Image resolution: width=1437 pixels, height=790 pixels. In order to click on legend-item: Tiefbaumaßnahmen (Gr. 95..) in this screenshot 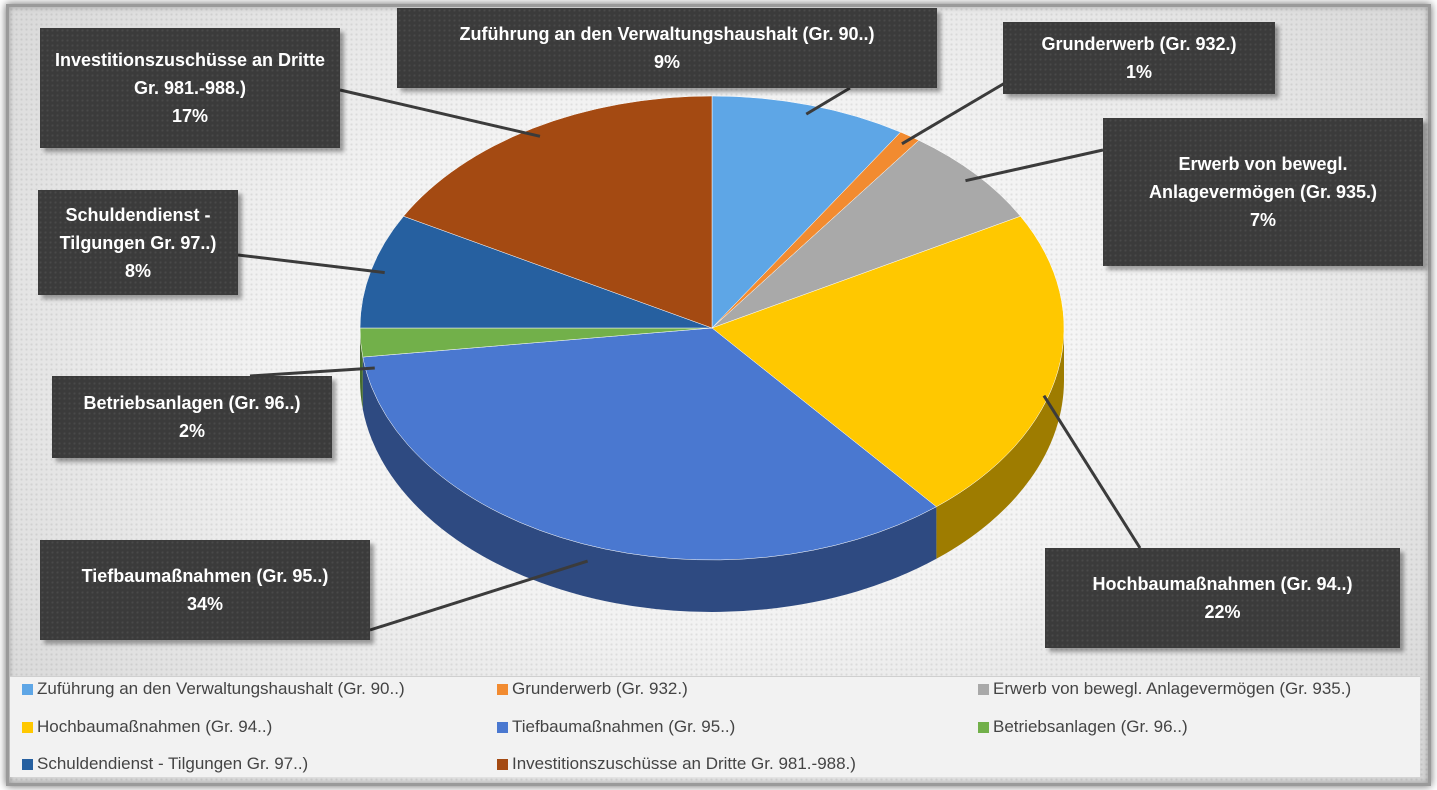, I will do `click(616, 727)`.